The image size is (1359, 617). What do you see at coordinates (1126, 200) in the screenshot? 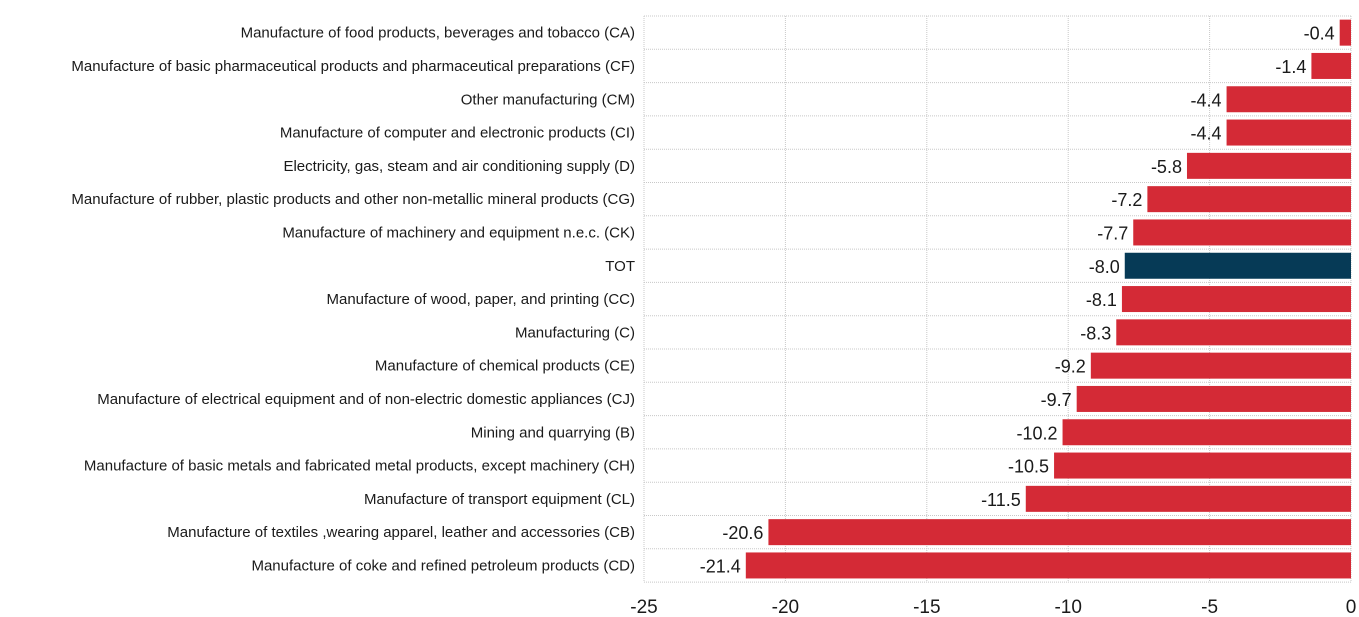
I see `value-label: -7.2` at bounding box center [1126, 200].